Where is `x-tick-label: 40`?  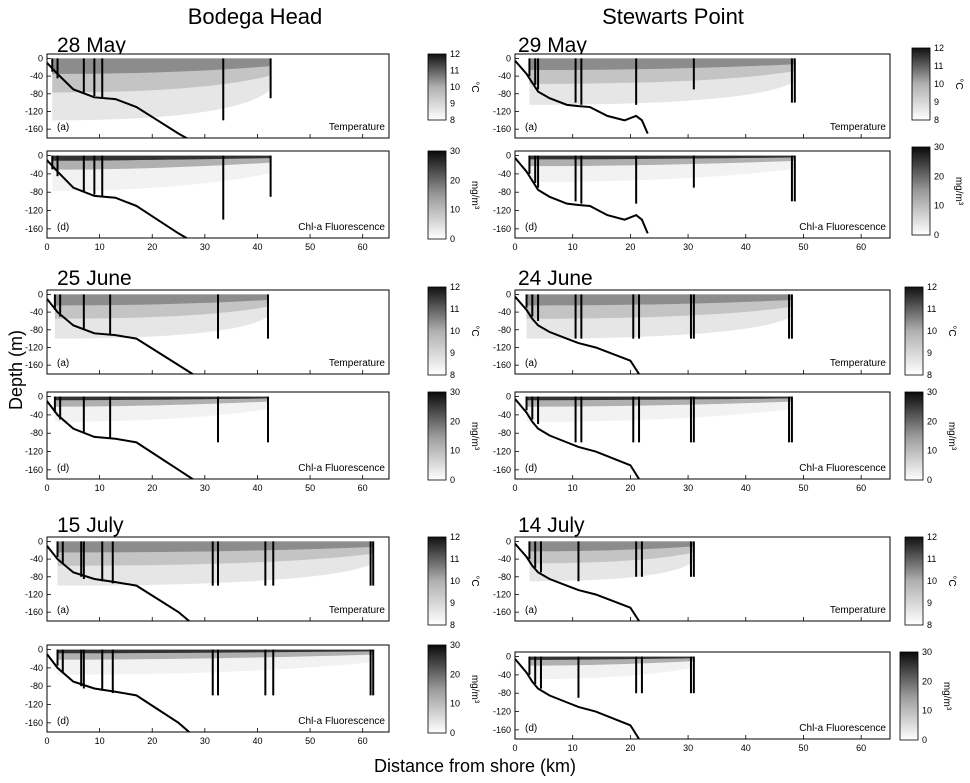
x-tick-label: 40 is located at coordinates (257, 488).